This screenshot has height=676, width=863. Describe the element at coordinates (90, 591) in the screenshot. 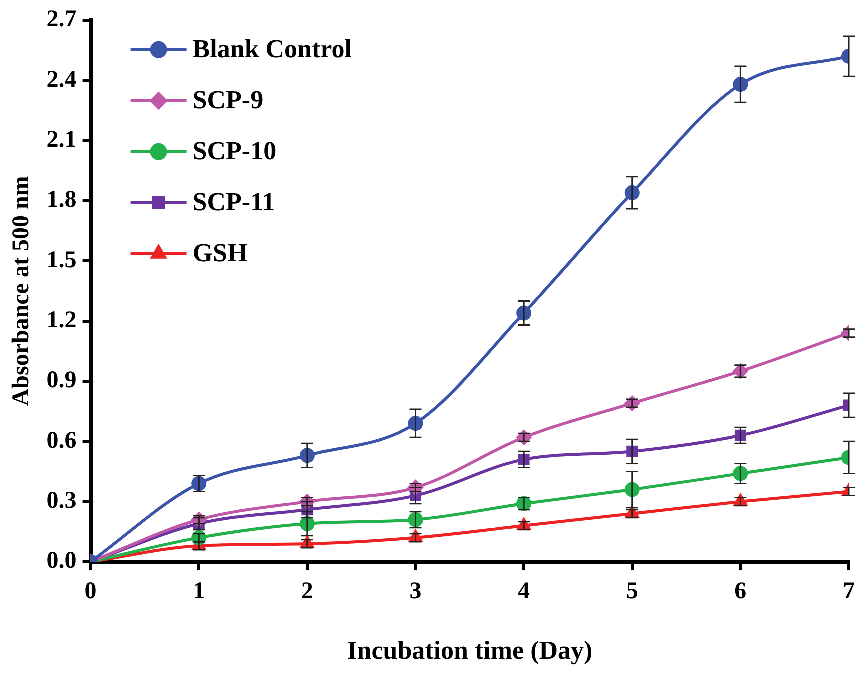

I see `x-tick-label: 0` at that location.